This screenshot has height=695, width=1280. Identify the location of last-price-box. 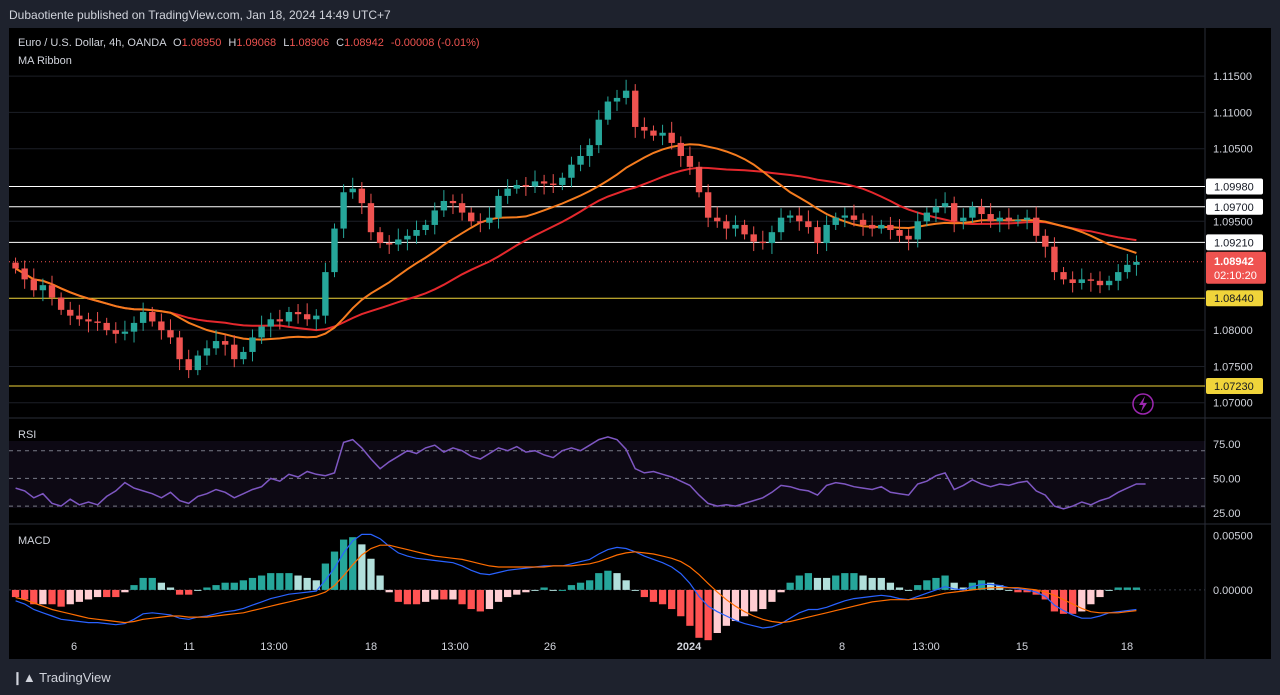
(1236, 267).